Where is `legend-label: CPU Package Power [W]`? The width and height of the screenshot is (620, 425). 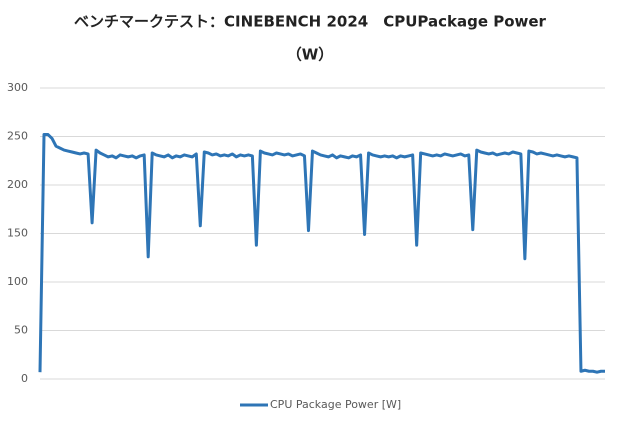 legend-label: CPU Package Power [W] is located at coordinates (335, 404).